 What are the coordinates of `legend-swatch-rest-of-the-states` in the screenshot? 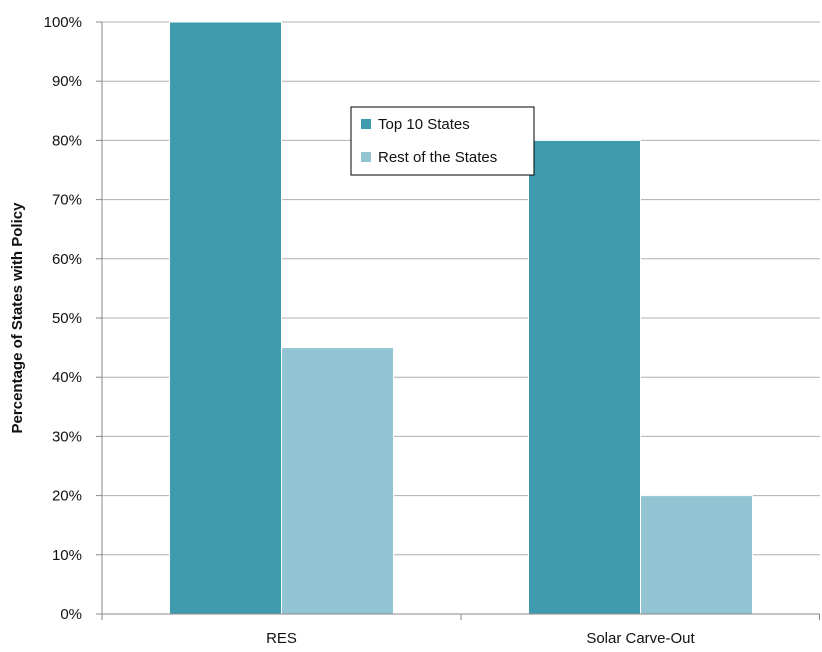 It's located at (366, 157).